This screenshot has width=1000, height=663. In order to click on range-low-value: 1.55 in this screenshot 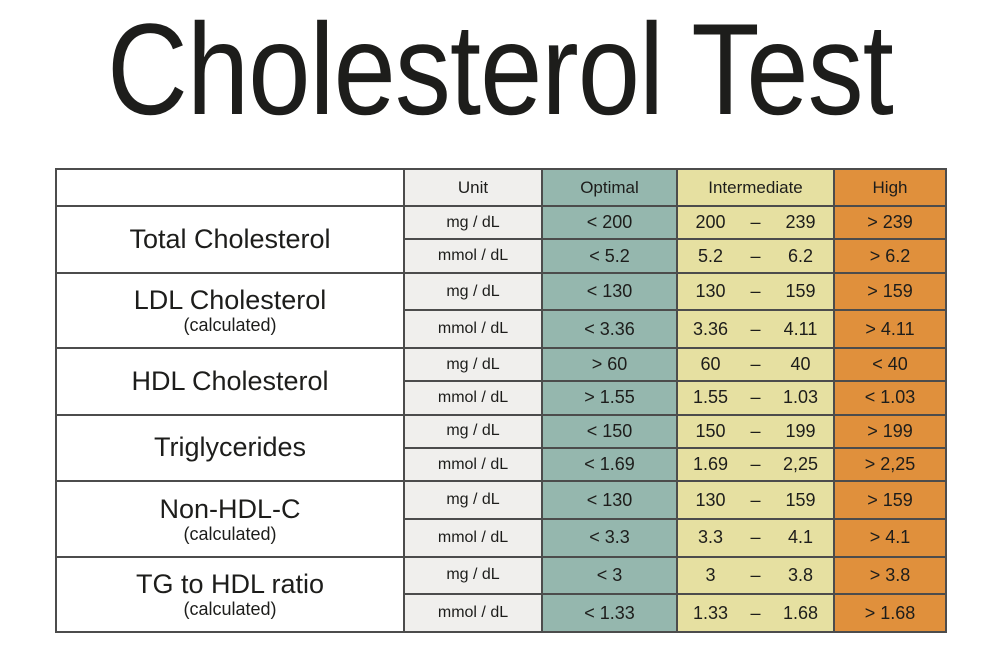, I will do `click(710, 397)`.